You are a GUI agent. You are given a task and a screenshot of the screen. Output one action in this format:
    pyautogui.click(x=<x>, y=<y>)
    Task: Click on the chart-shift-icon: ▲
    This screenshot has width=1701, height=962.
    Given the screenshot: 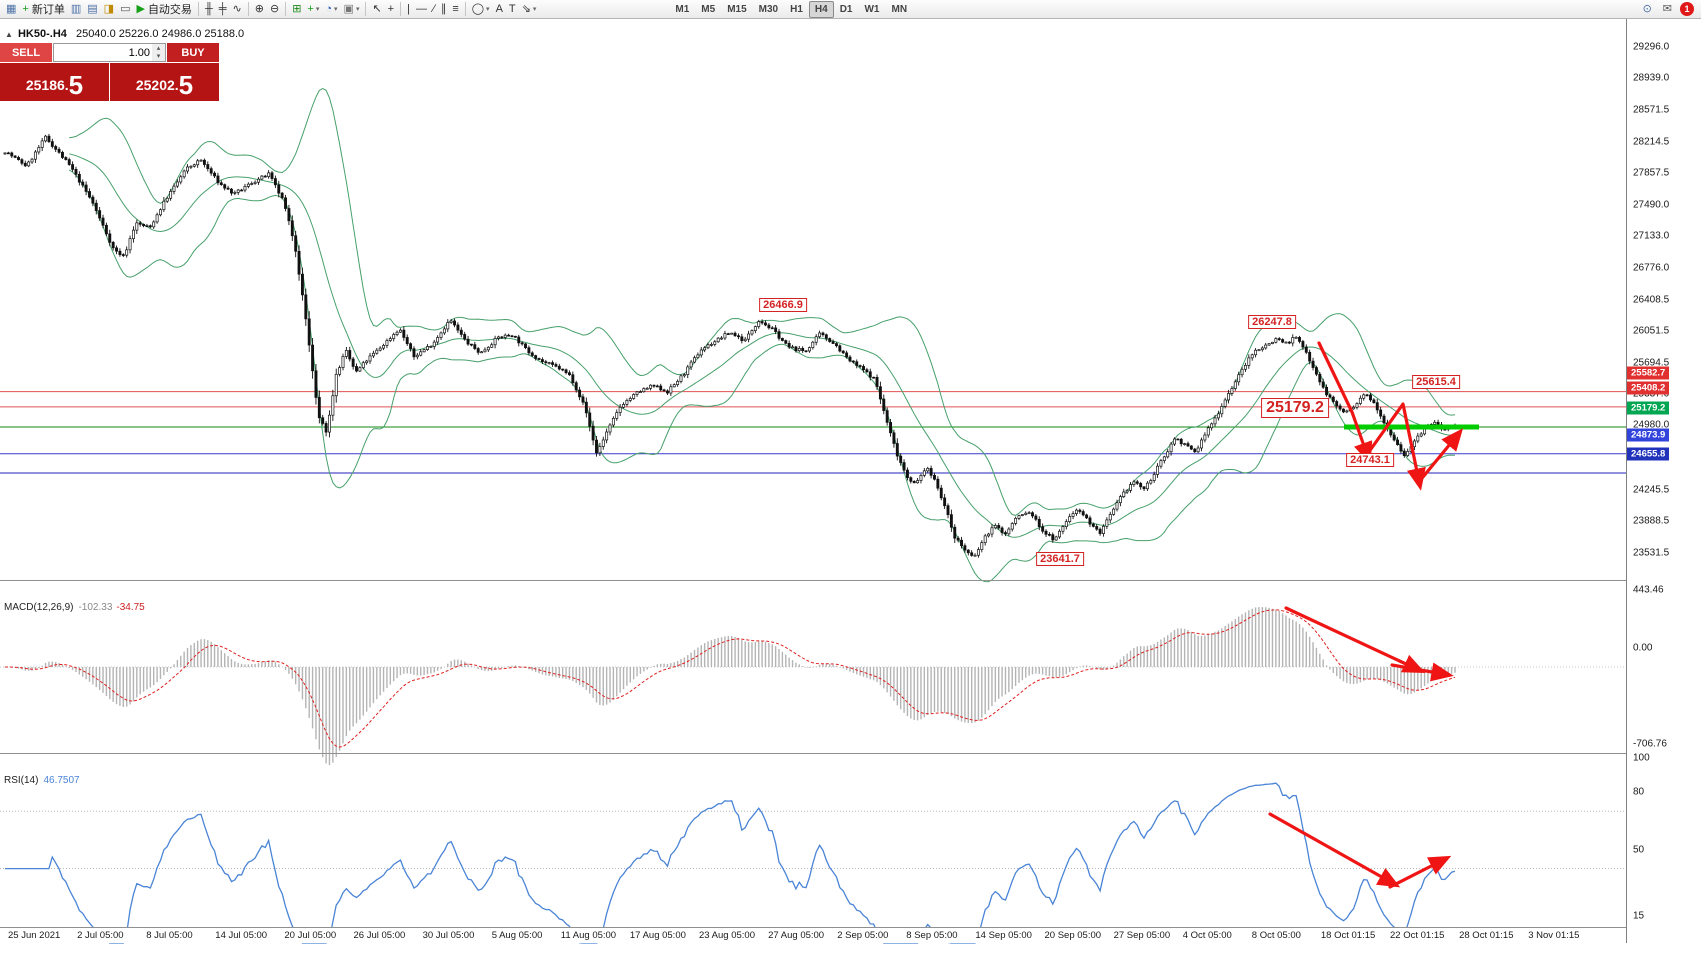 What is the action you would take?
    pyautogui.click(x=9, y=34)
    